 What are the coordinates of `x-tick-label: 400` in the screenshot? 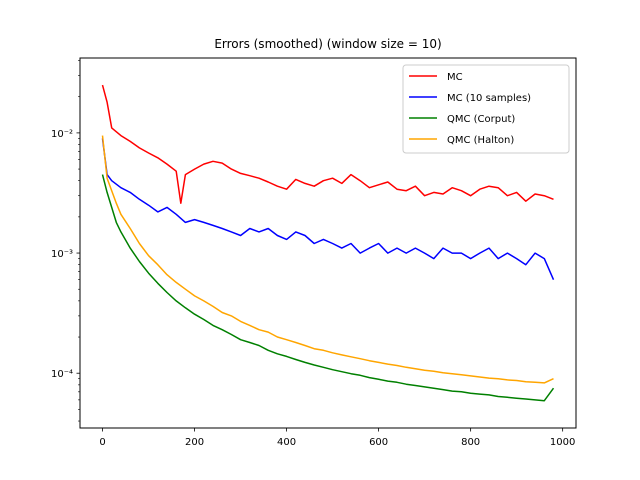 It's located at (286, 442).